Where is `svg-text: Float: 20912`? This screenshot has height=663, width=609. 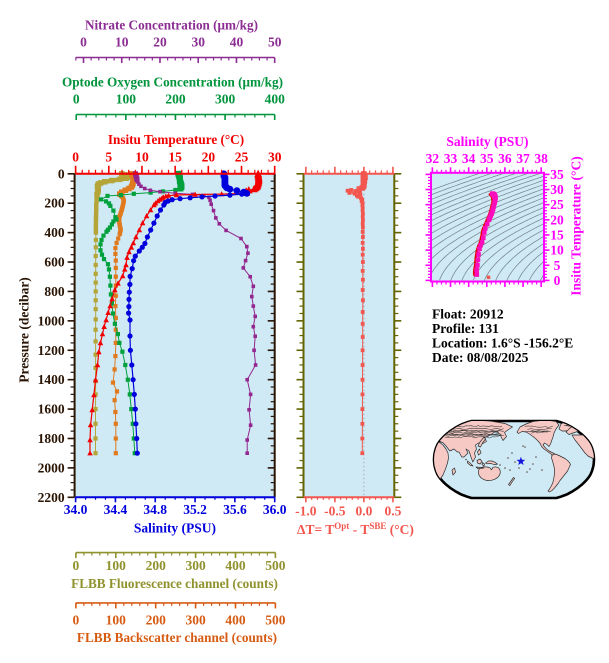 svg-text: Float: 20912 is located at coordinates (468, 314).